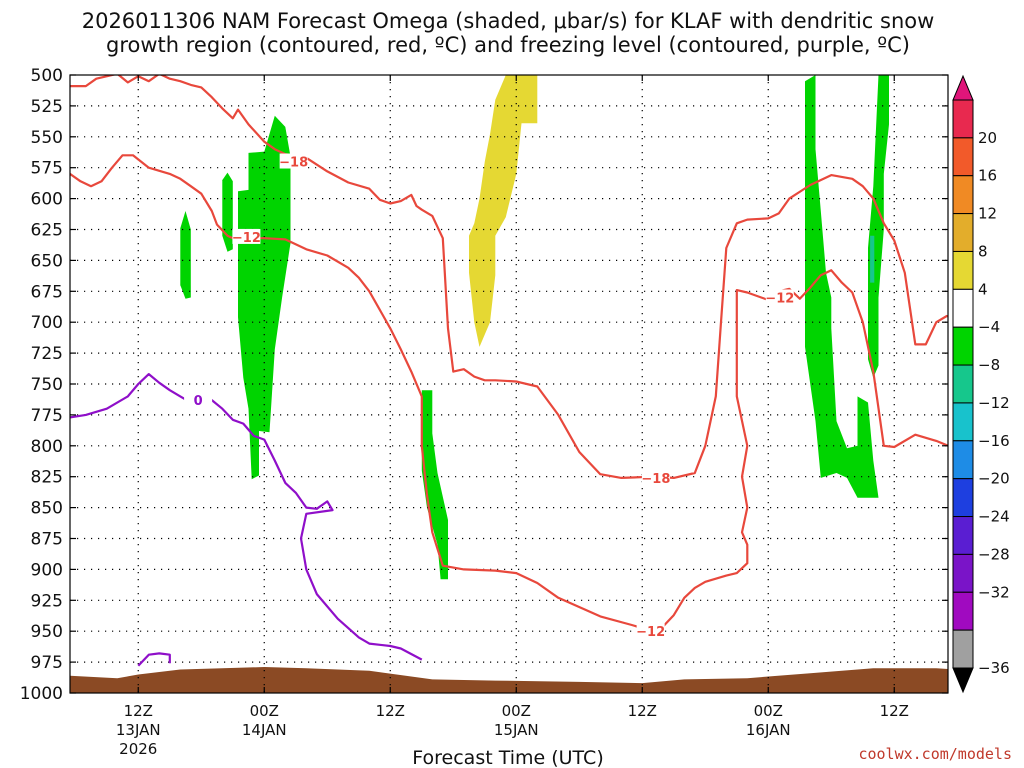  What do you see at coordinates (989, 365) in the screenshot?
I see `colorbar-label-6: −8` at bounding box center [989, 365].